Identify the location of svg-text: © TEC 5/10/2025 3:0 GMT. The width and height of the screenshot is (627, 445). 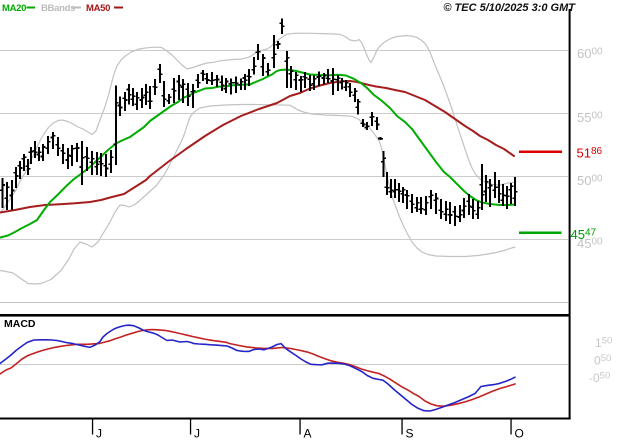
(509, 8).